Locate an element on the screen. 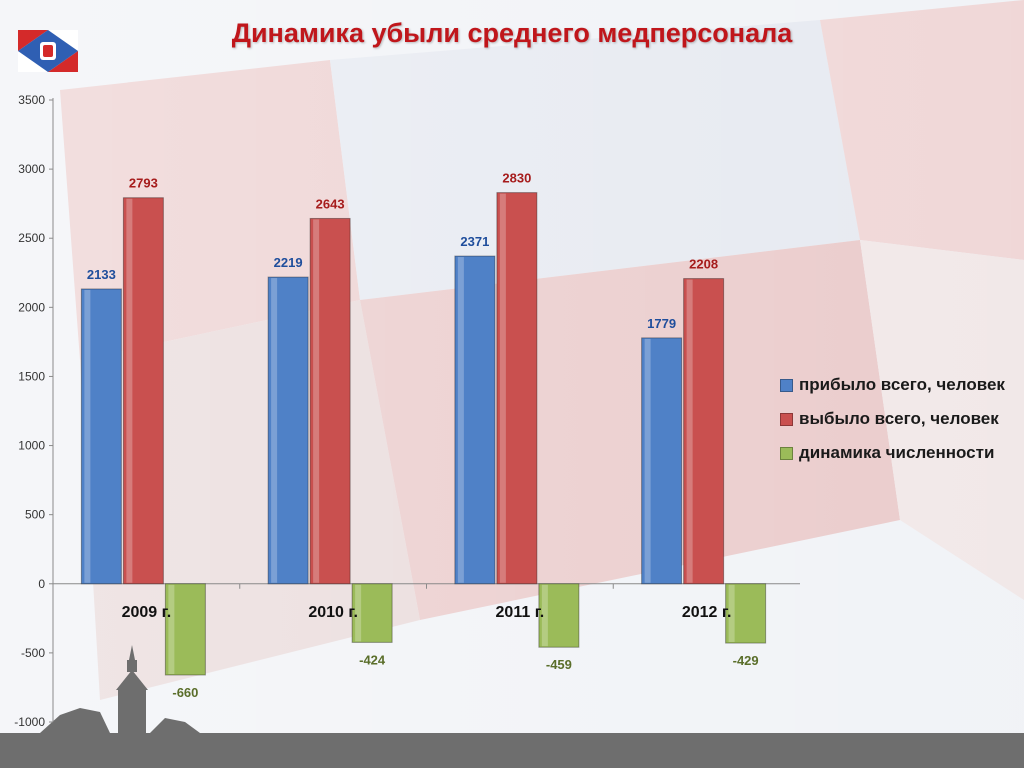  data-label: 2371 is located at coordinates (474, 241).